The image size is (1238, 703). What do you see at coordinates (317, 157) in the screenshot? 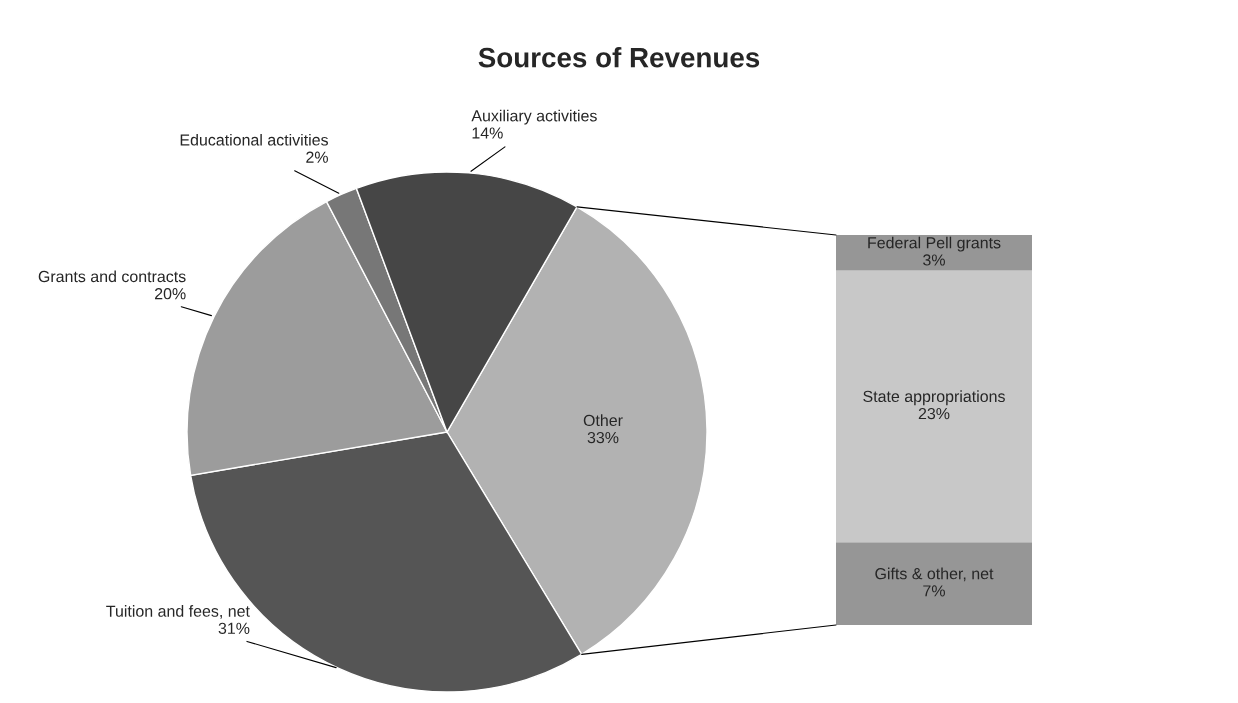
I see `data-label: 2%` at bounding box center [317, 157].